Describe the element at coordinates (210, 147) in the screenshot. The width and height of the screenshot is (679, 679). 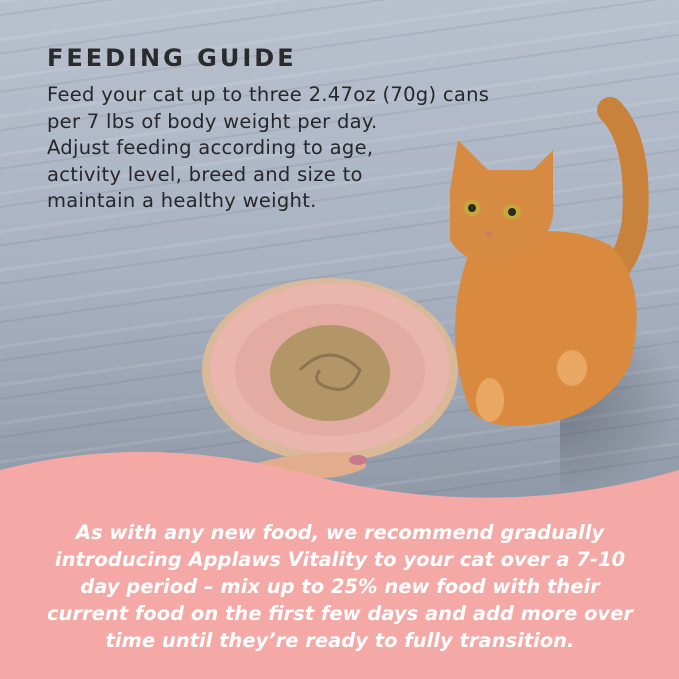
I see `feeding-guide-line: Adjust feeding according to age,` at that location.